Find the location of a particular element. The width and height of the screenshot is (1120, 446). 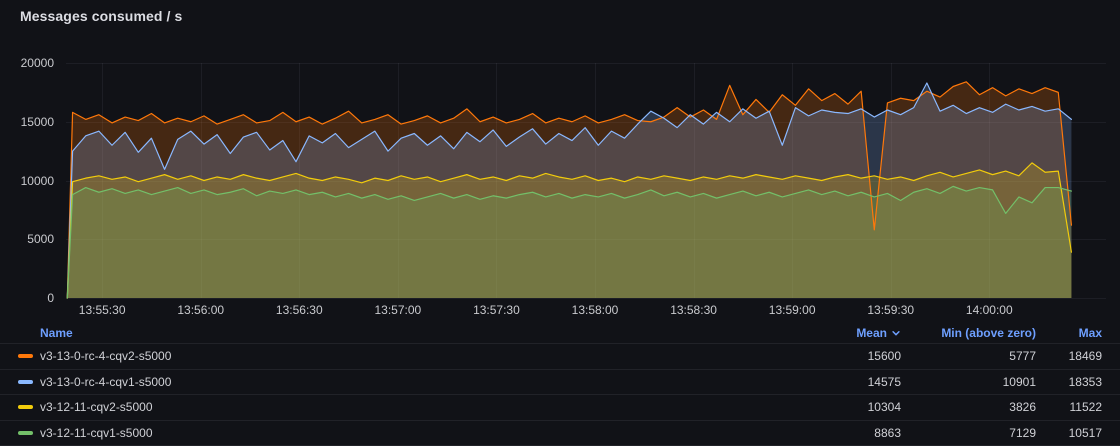

legend-header-mean: Mean is located at coordinates (841, 333).